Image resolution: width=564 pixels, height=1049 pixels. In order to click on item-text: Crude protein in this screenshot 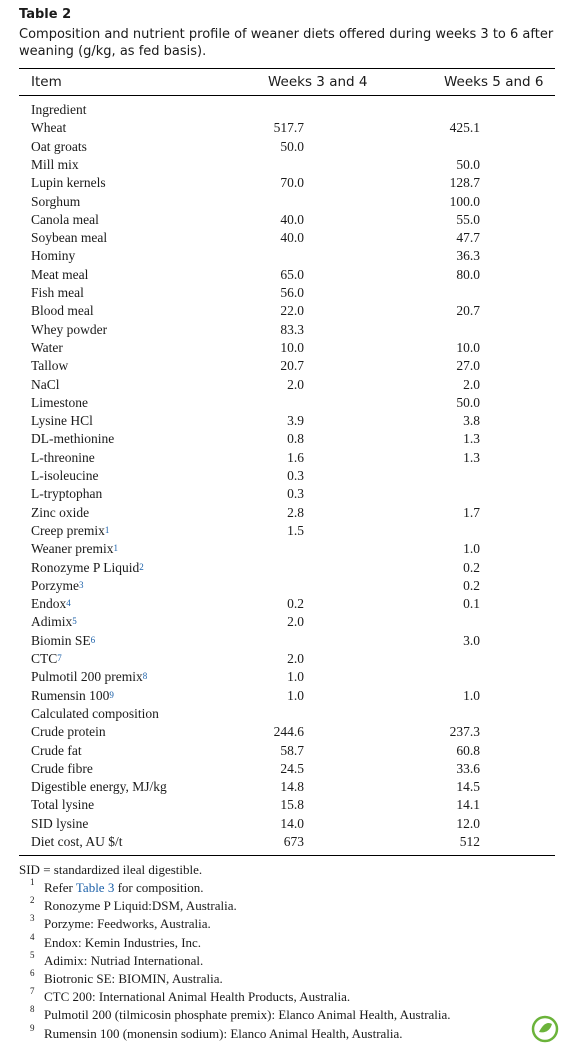, I will do `click(68, 732)`.